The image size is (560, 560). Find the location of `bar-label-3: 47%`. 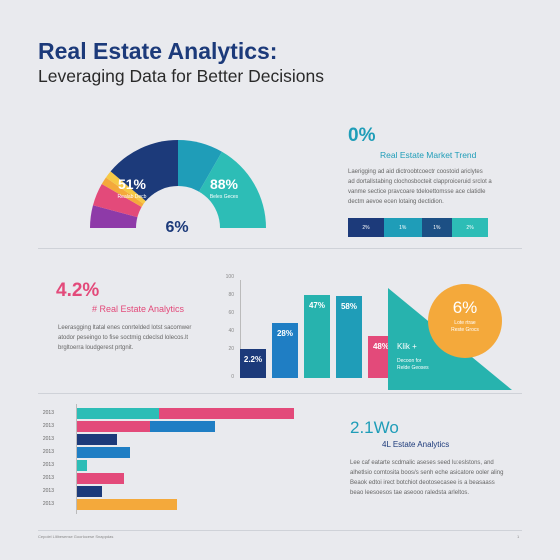

bar-label-3: 47% is located at coordinates (316, 305).